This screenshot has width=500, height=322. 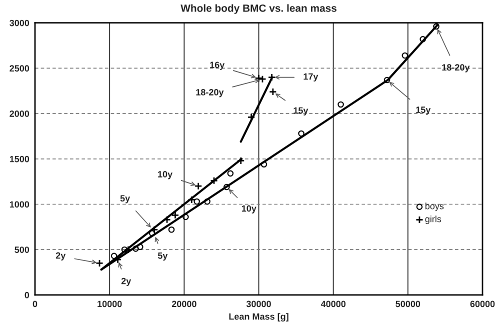 What do you see at coordinates (408, 304) in the screenshot?
I see `x-tick-label: 50000` at bounding box center [408, 304].